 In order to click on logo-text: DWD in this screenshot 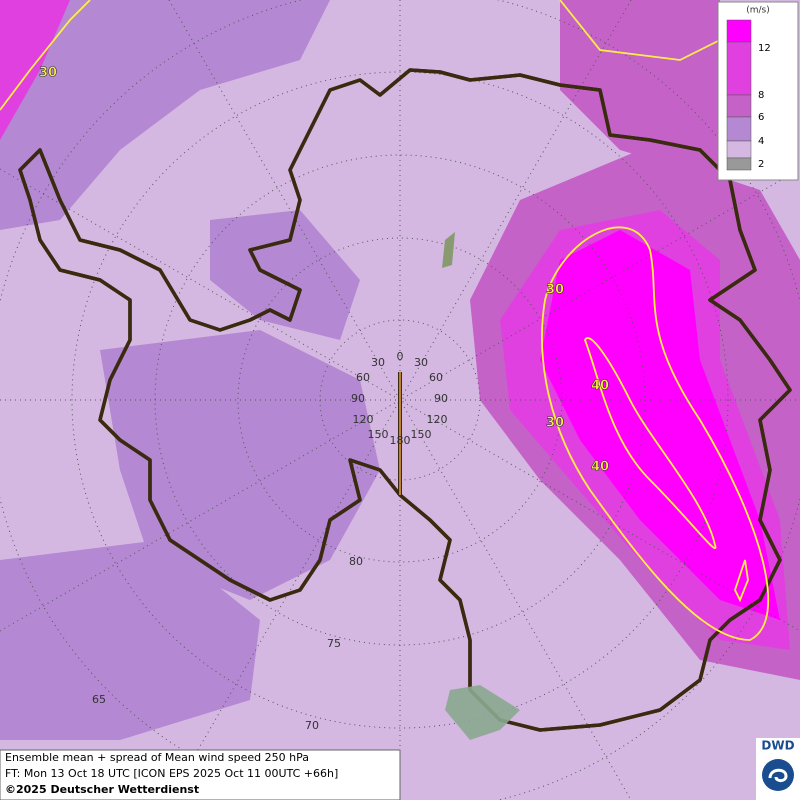, I will do `click(777, 746)`.